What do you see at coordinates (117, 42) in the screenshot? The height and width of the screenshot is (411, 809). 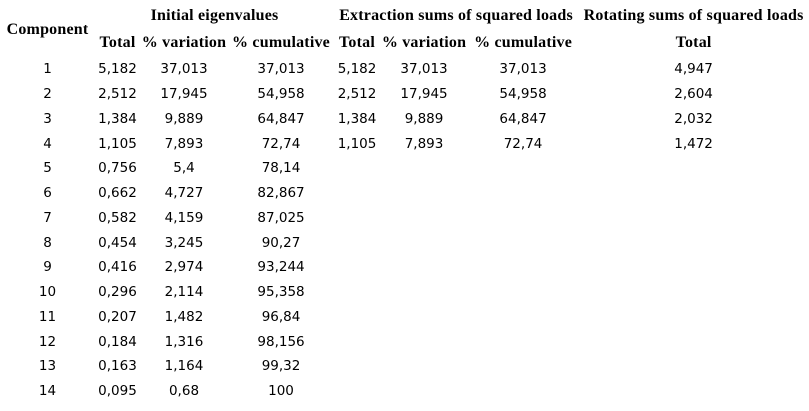 I see `subheader-initial-total: Total` at bounding box center [117, 42].